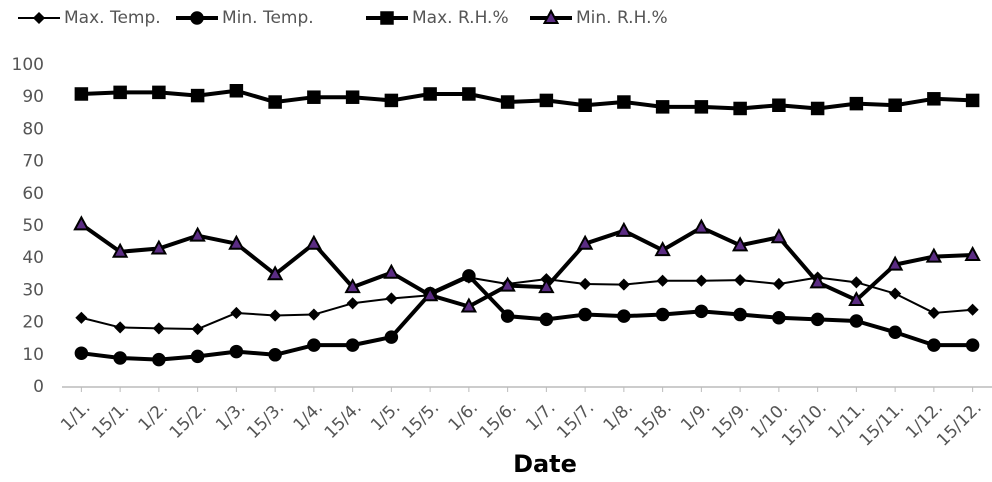  I want to click on legend-label: Min. R.H.%, so click(622, 18).